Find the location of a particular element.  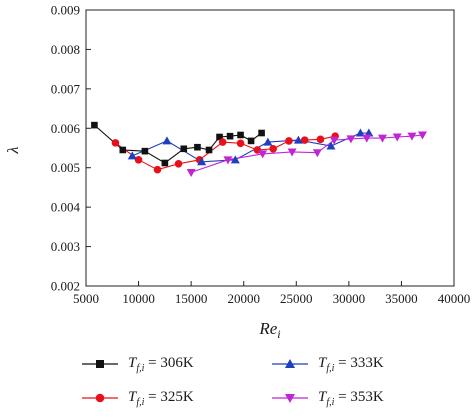

x-axis-label: Rei is located at coordinates (269, 329).